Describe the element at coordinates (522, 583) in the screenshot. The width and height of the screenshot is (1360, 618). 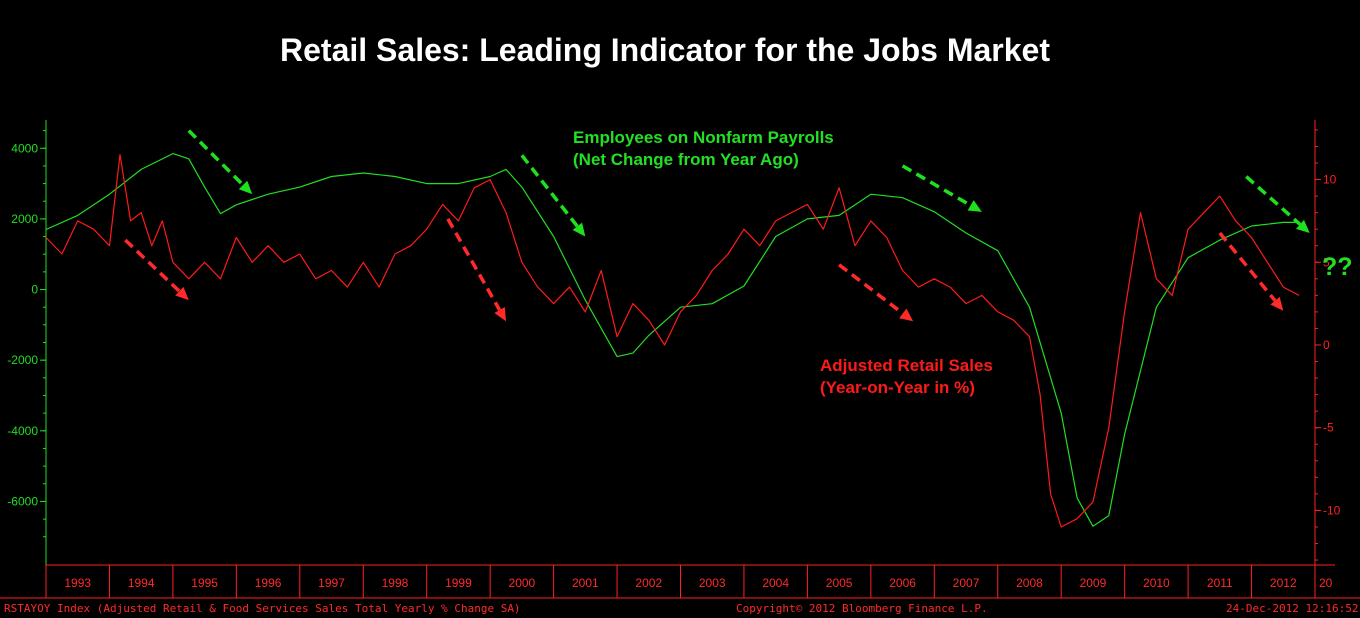
I see `x-tick-label: 2000` at that location.